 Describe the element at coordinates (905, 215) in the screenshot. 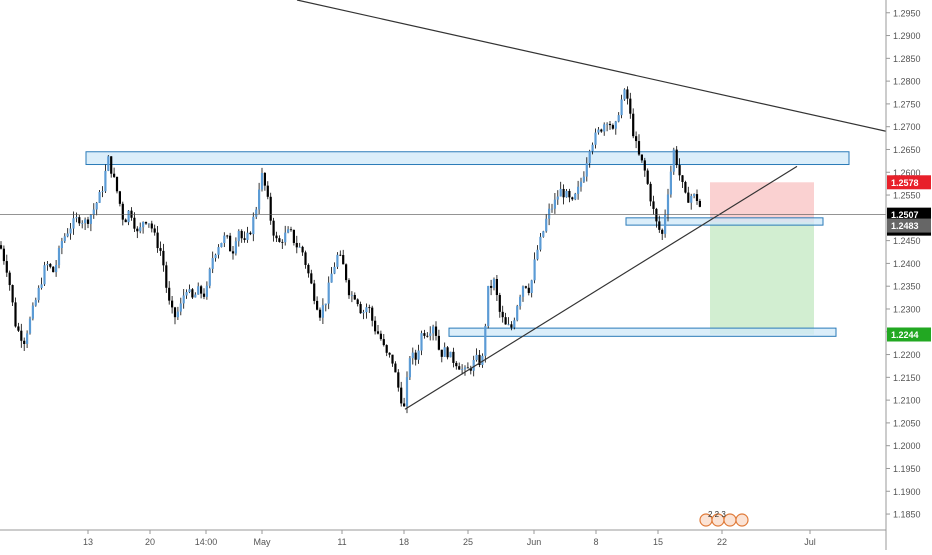

I see `current-price-label: 1.2507` at that location.